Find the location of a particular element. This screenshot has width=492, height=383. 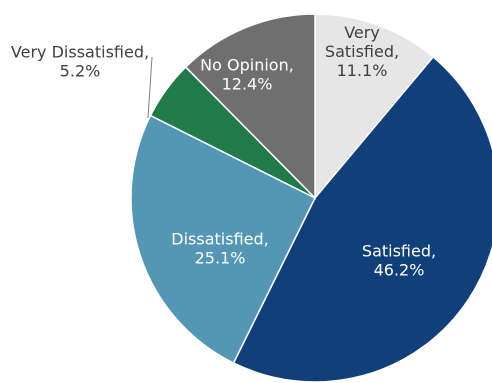

slice-label-dissatisfied: Dissatisfied, 25.1% is located at coordinates (219, 249).